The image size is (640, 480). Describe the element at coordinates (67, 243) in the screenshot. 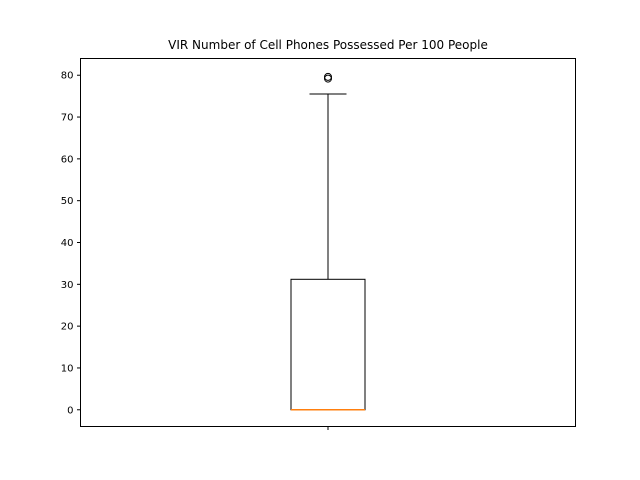

I see `y-tick-label: 40` at that location.